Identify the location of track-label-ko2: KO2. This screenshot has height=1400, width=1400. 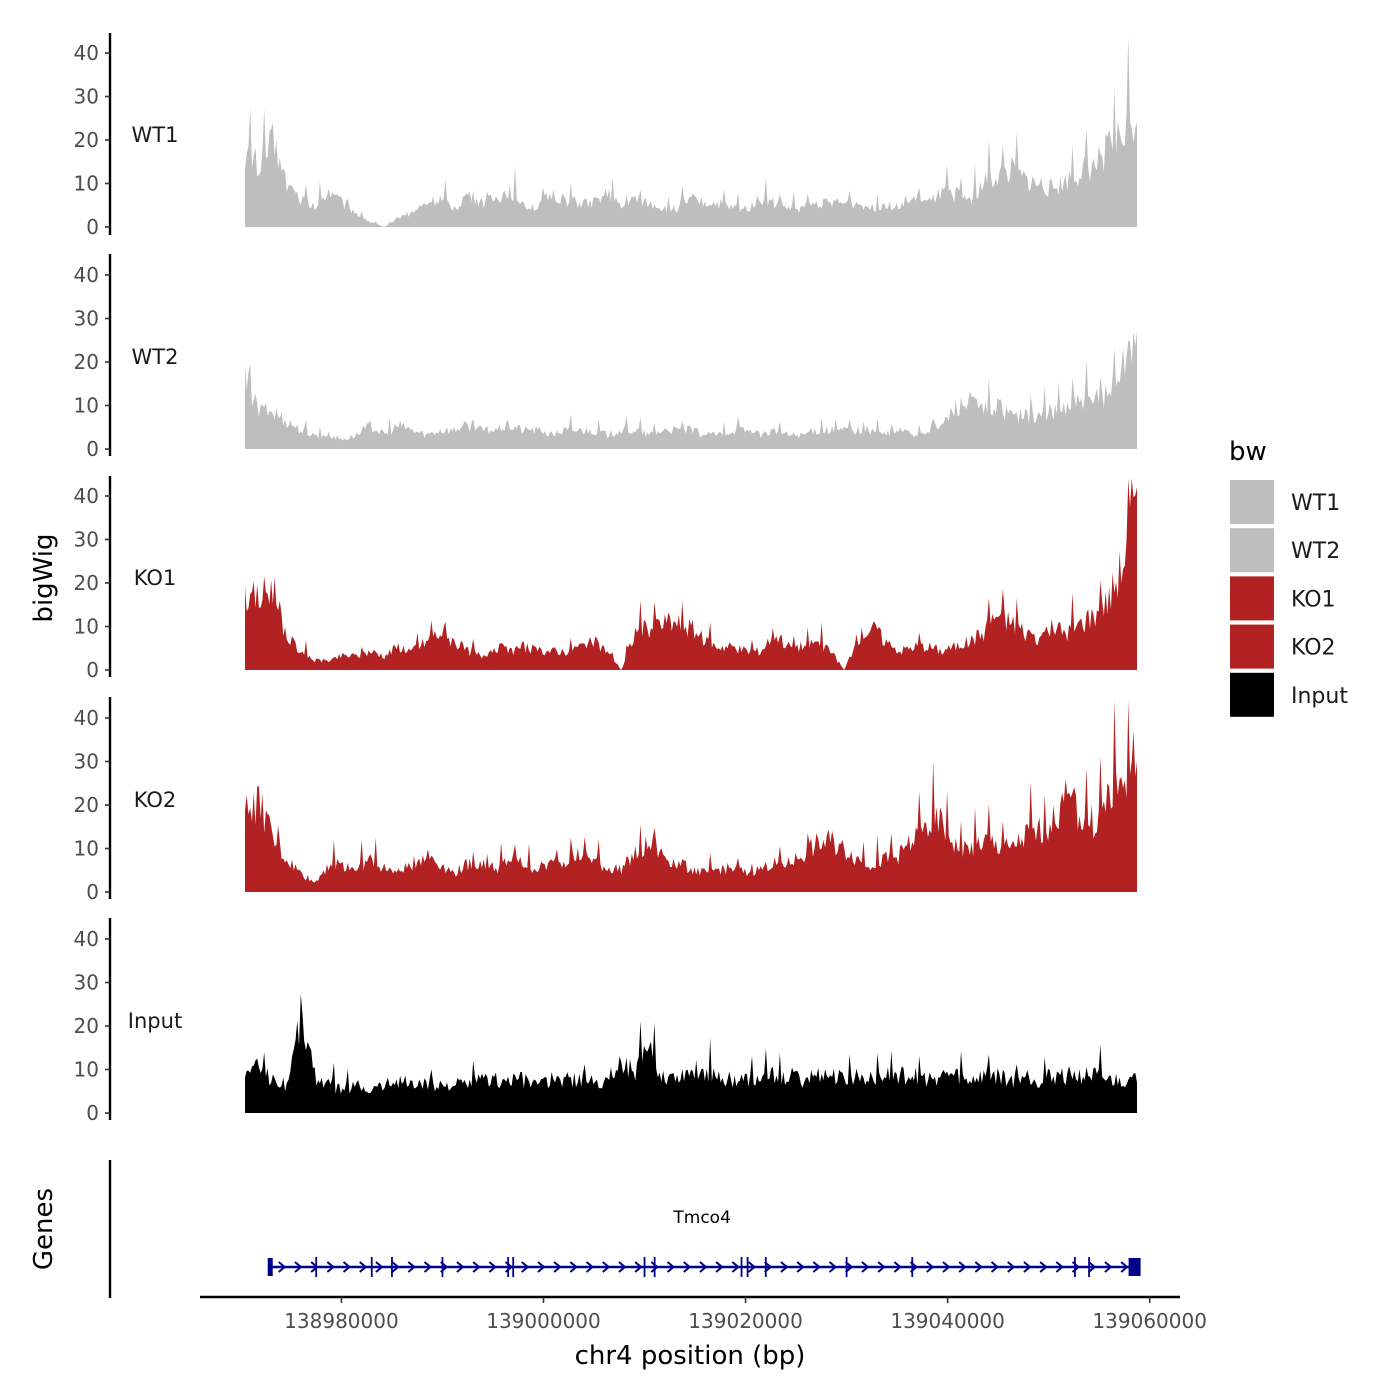
(155, 800).